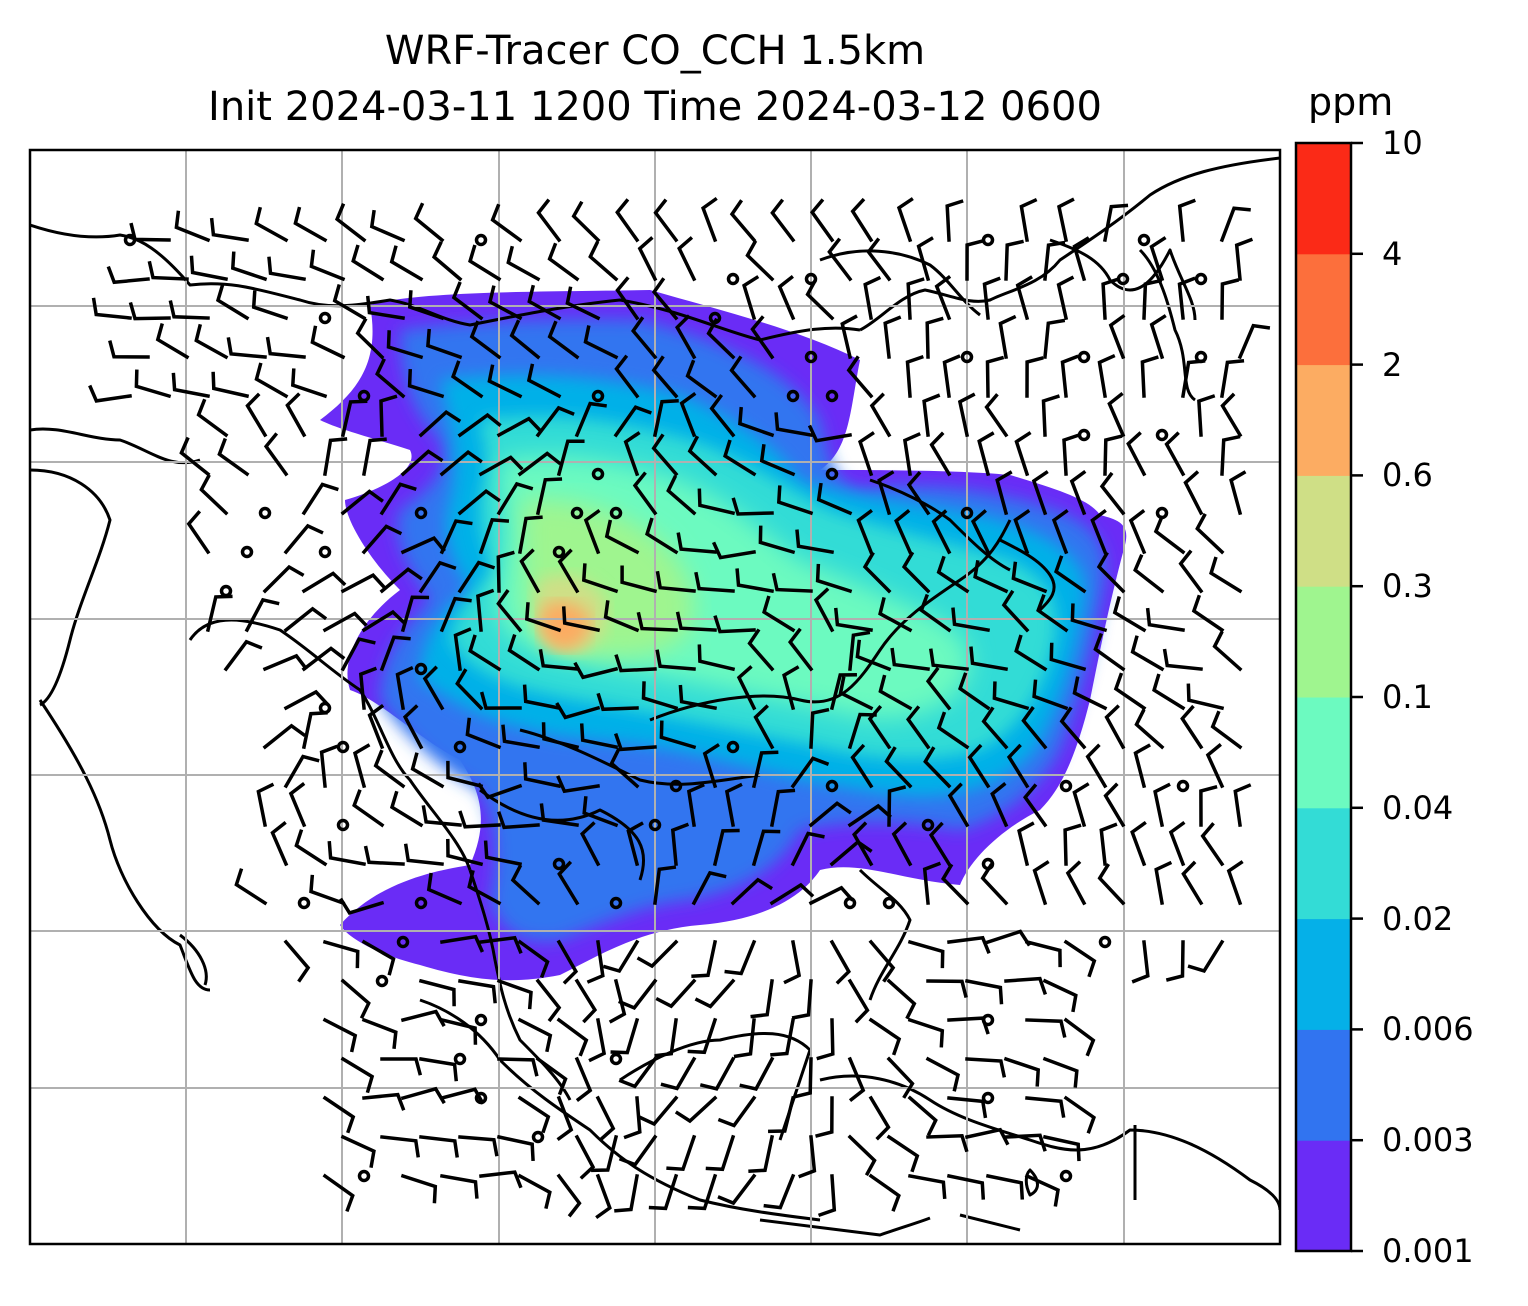  I want to click on map-title-line1: WRF-Tracer CO_CCH 1.5km, so click(655, 51).